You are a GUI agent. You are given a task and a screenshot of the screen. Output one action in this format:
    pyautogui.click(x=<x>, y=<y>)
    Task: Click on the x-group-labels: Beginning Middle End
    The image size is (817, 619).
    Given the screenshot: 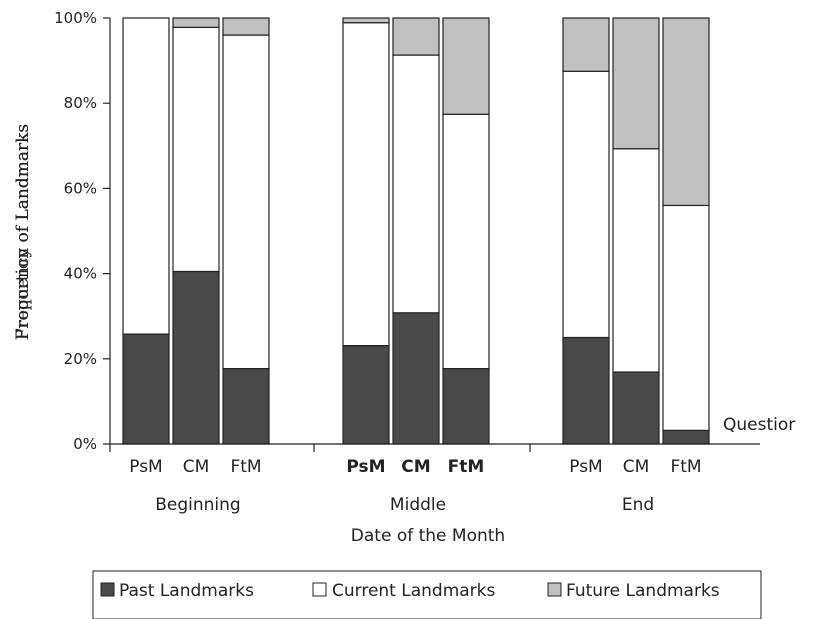 What is the action you would take?
    pyautogui.click(x=404, y=505)
    